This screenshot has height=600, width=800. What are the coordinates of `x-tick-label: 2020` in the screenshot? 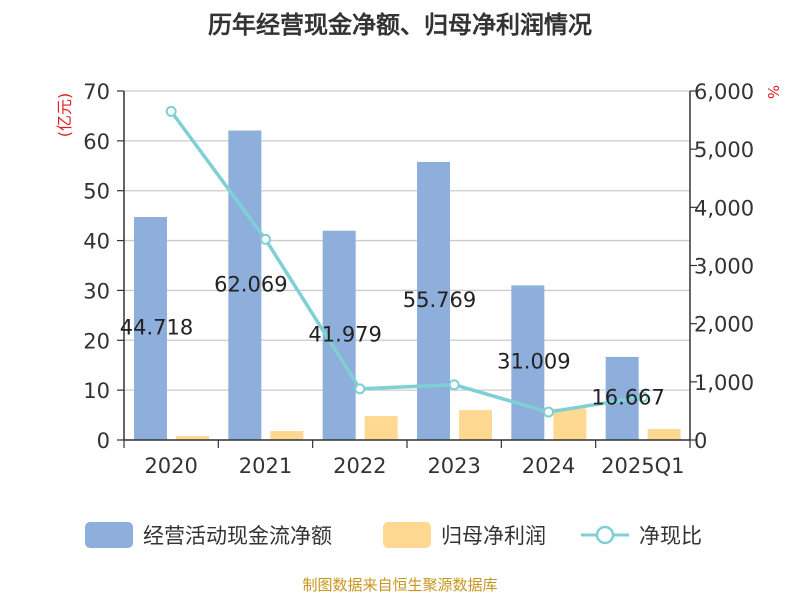 It's located at (170, 466).